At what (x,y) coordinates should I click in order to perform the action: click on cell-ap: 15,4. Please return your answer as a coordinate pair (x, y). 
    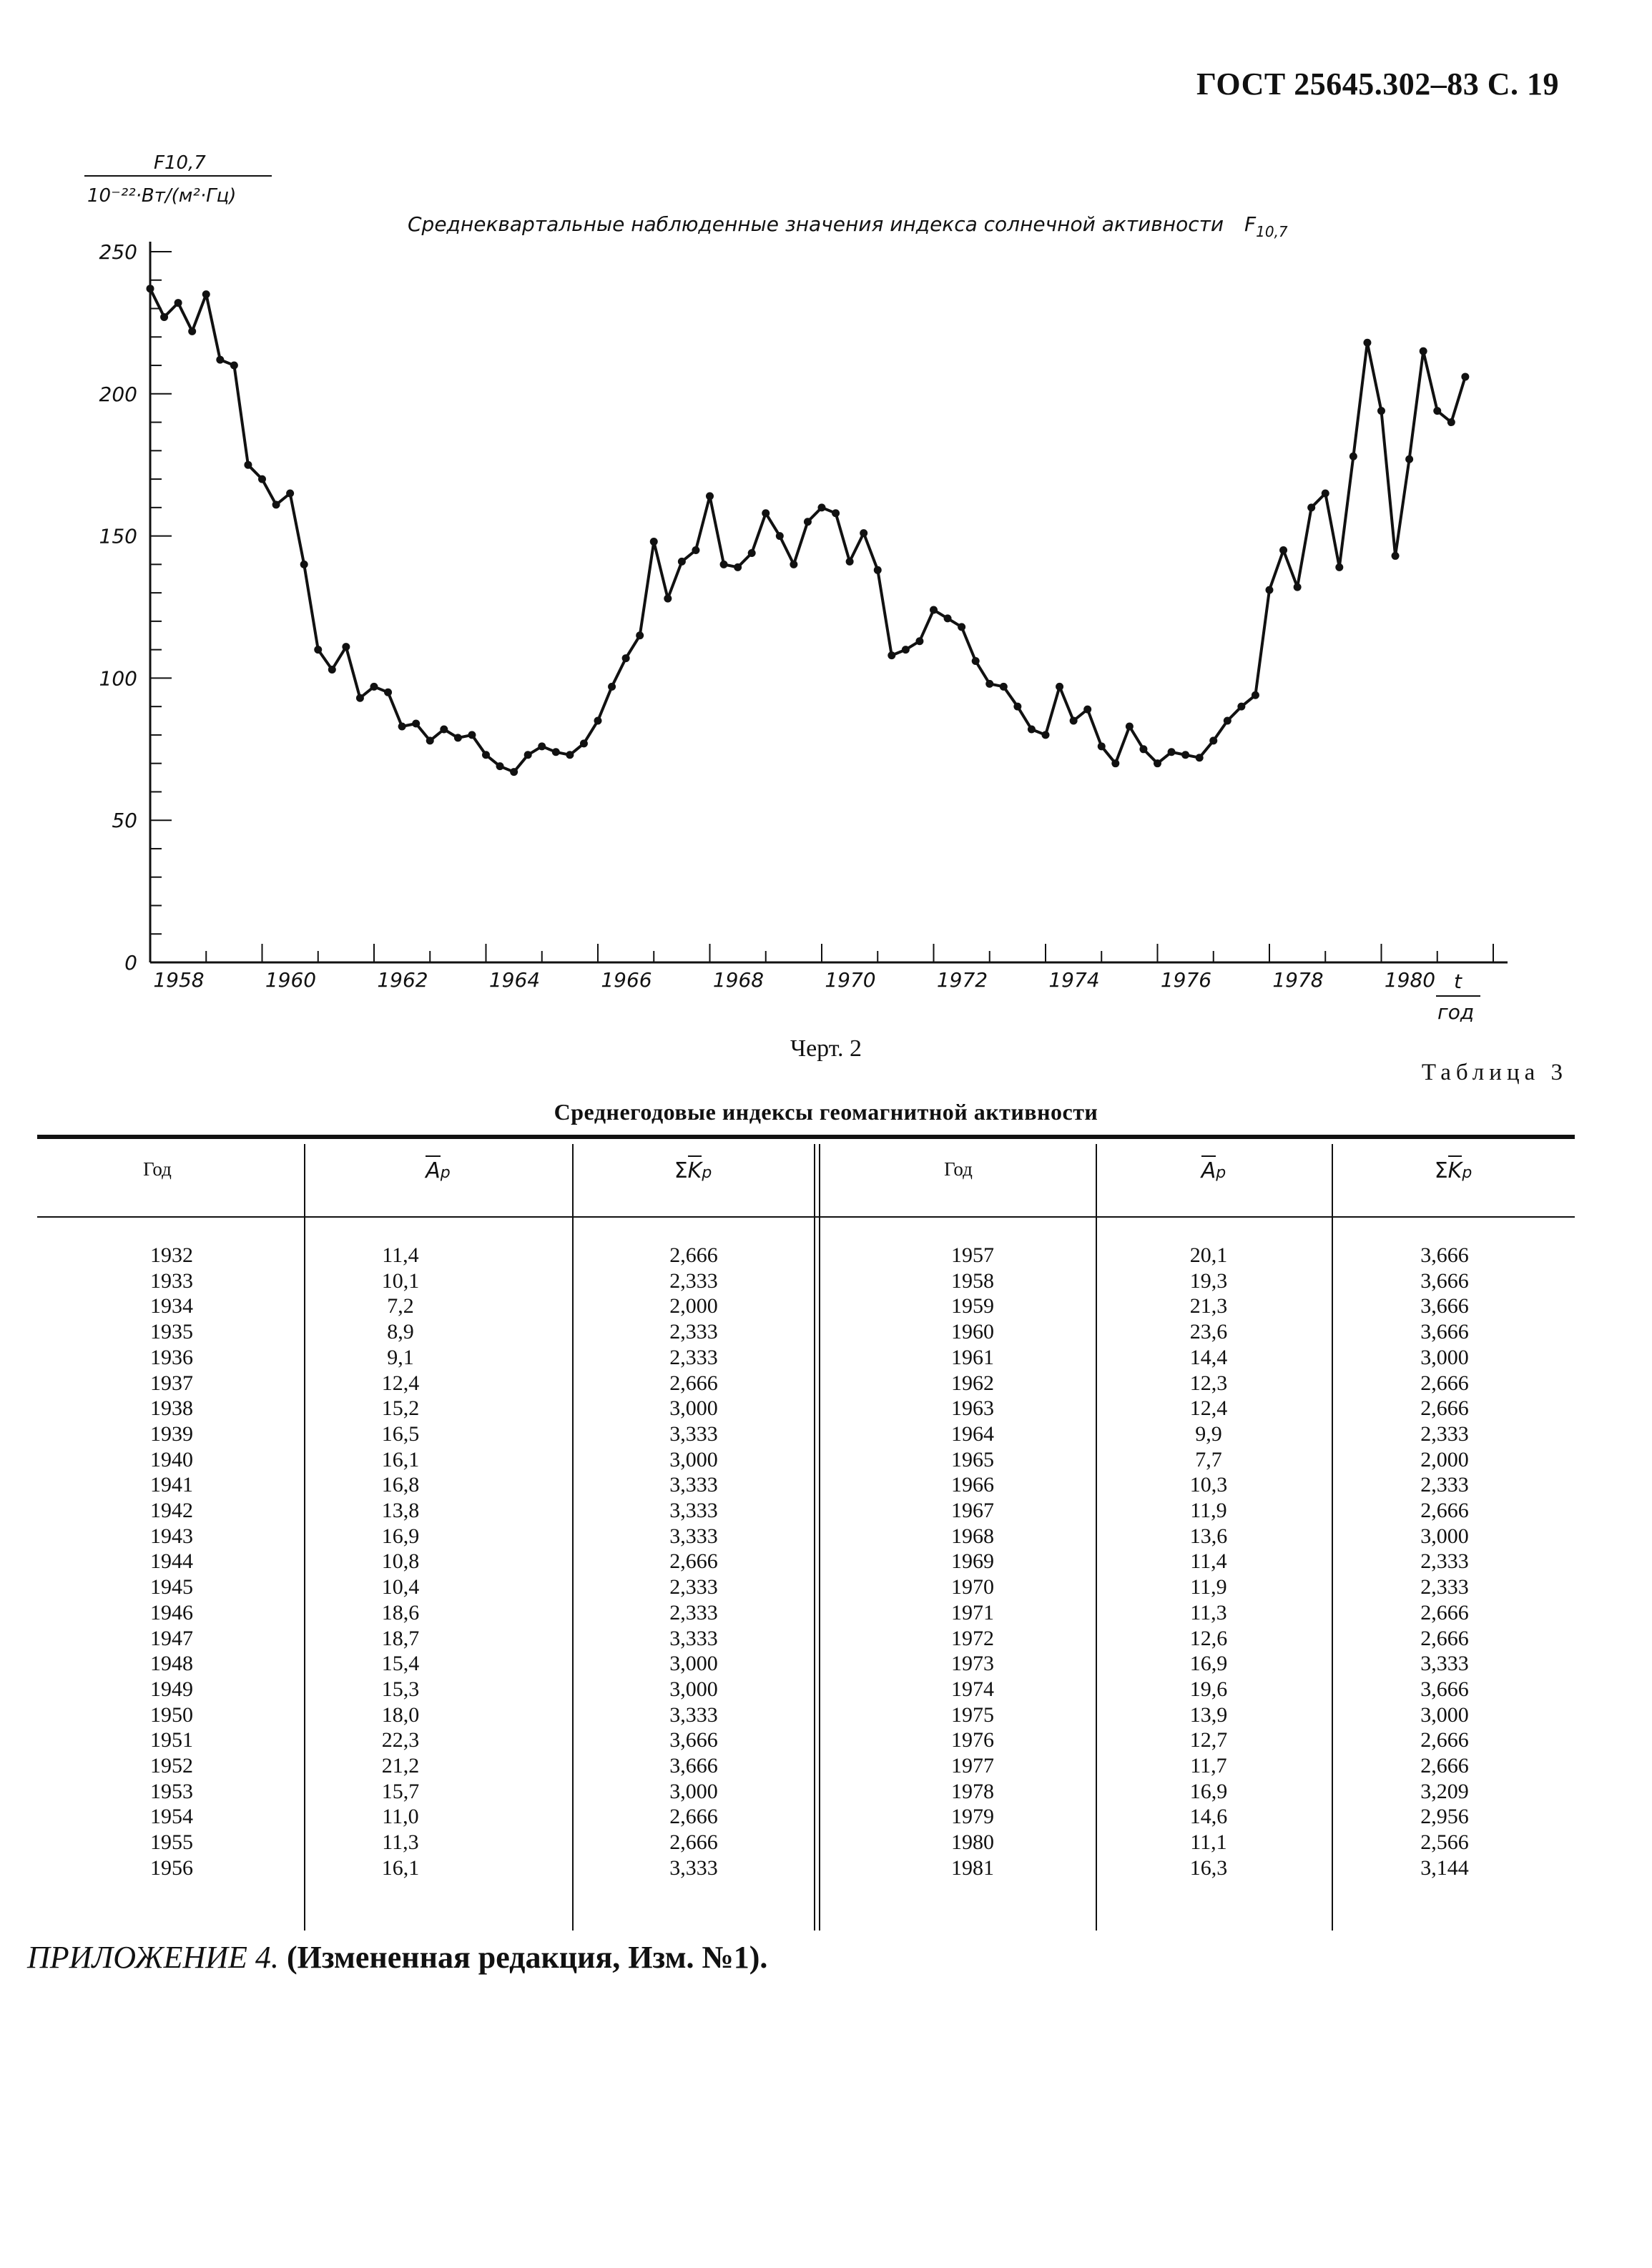
    Looking at the image, I should click on (401, 1664).